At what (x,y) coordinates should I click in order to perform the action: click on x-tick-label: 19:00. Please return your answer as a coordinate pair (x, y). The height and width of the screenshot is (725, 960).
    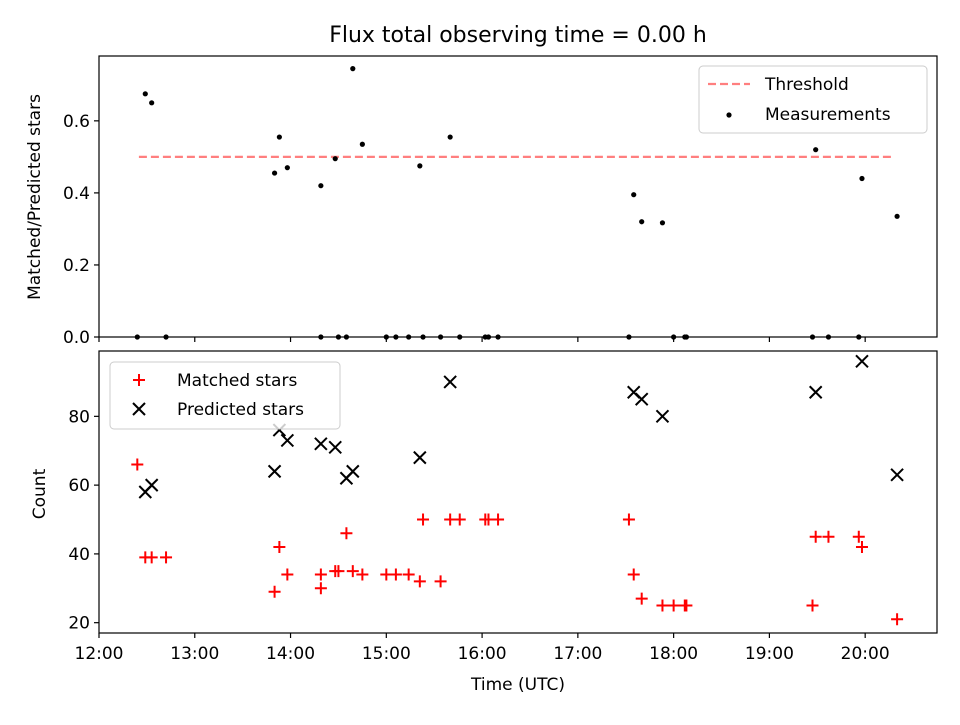
    Looking at the image, I should click on (769, 654).